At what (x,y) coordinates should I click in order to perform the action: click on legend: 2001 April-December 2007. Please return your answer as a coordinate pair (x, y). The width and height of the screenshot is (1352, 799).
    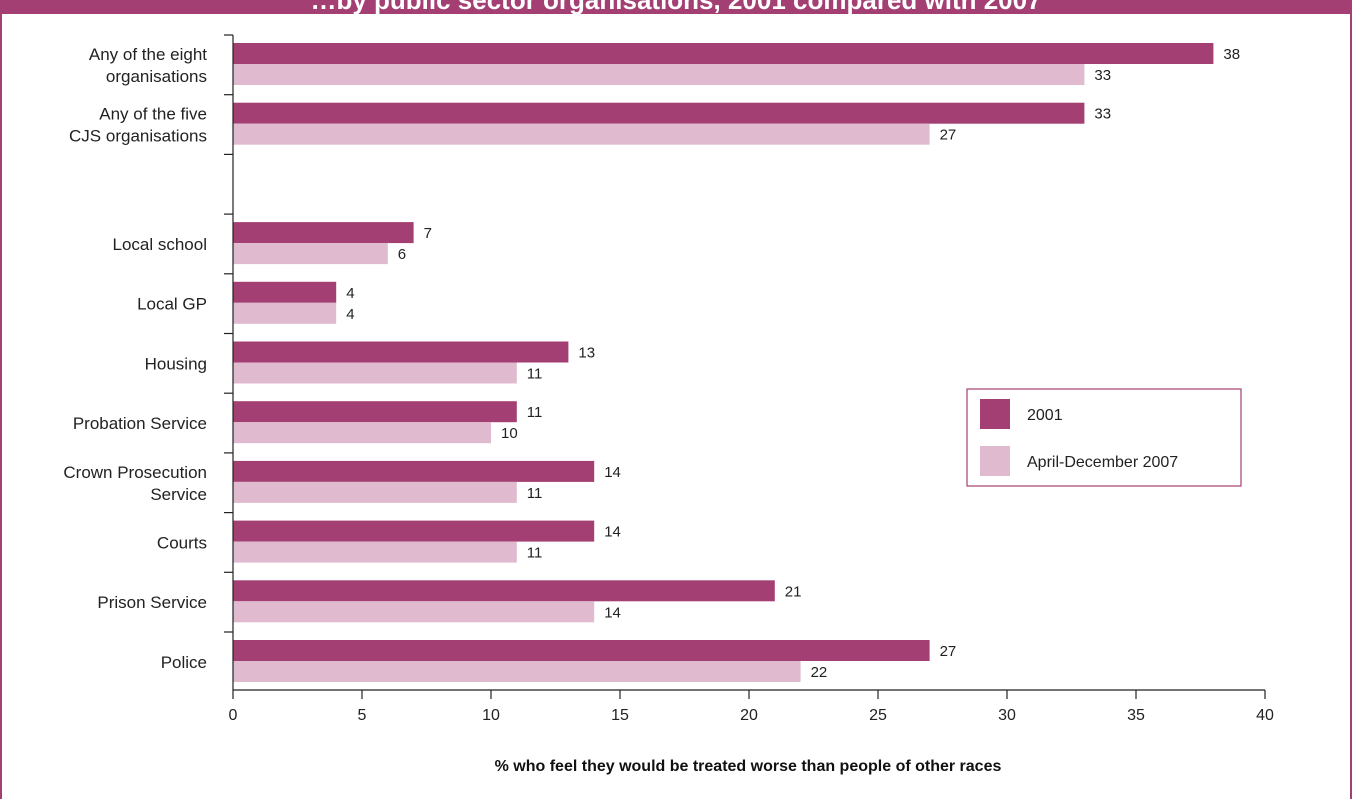
    Looking at the image, I should click on (1104, 437).